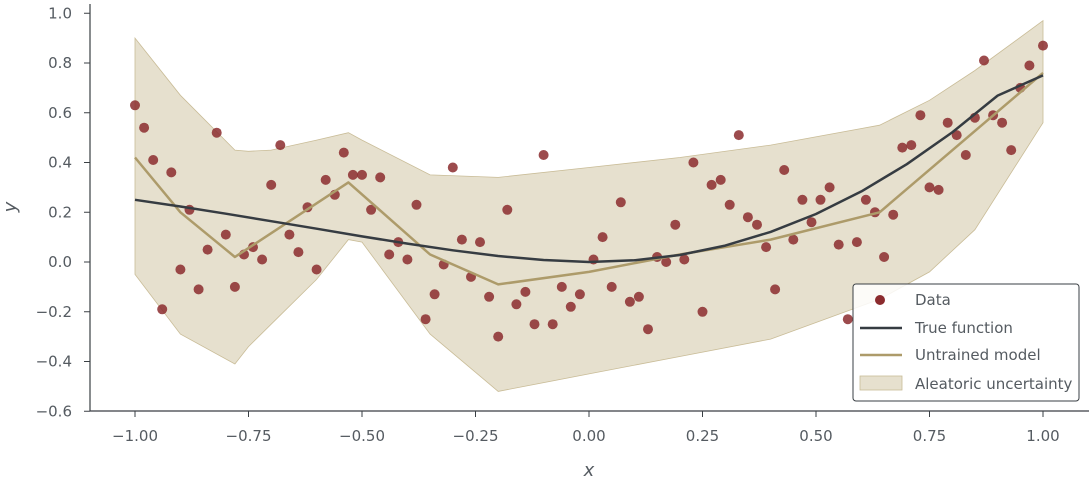 This screenshot has width=1091, height=485. I want to click on x-tick-label: −1.00, so click(135, 436).